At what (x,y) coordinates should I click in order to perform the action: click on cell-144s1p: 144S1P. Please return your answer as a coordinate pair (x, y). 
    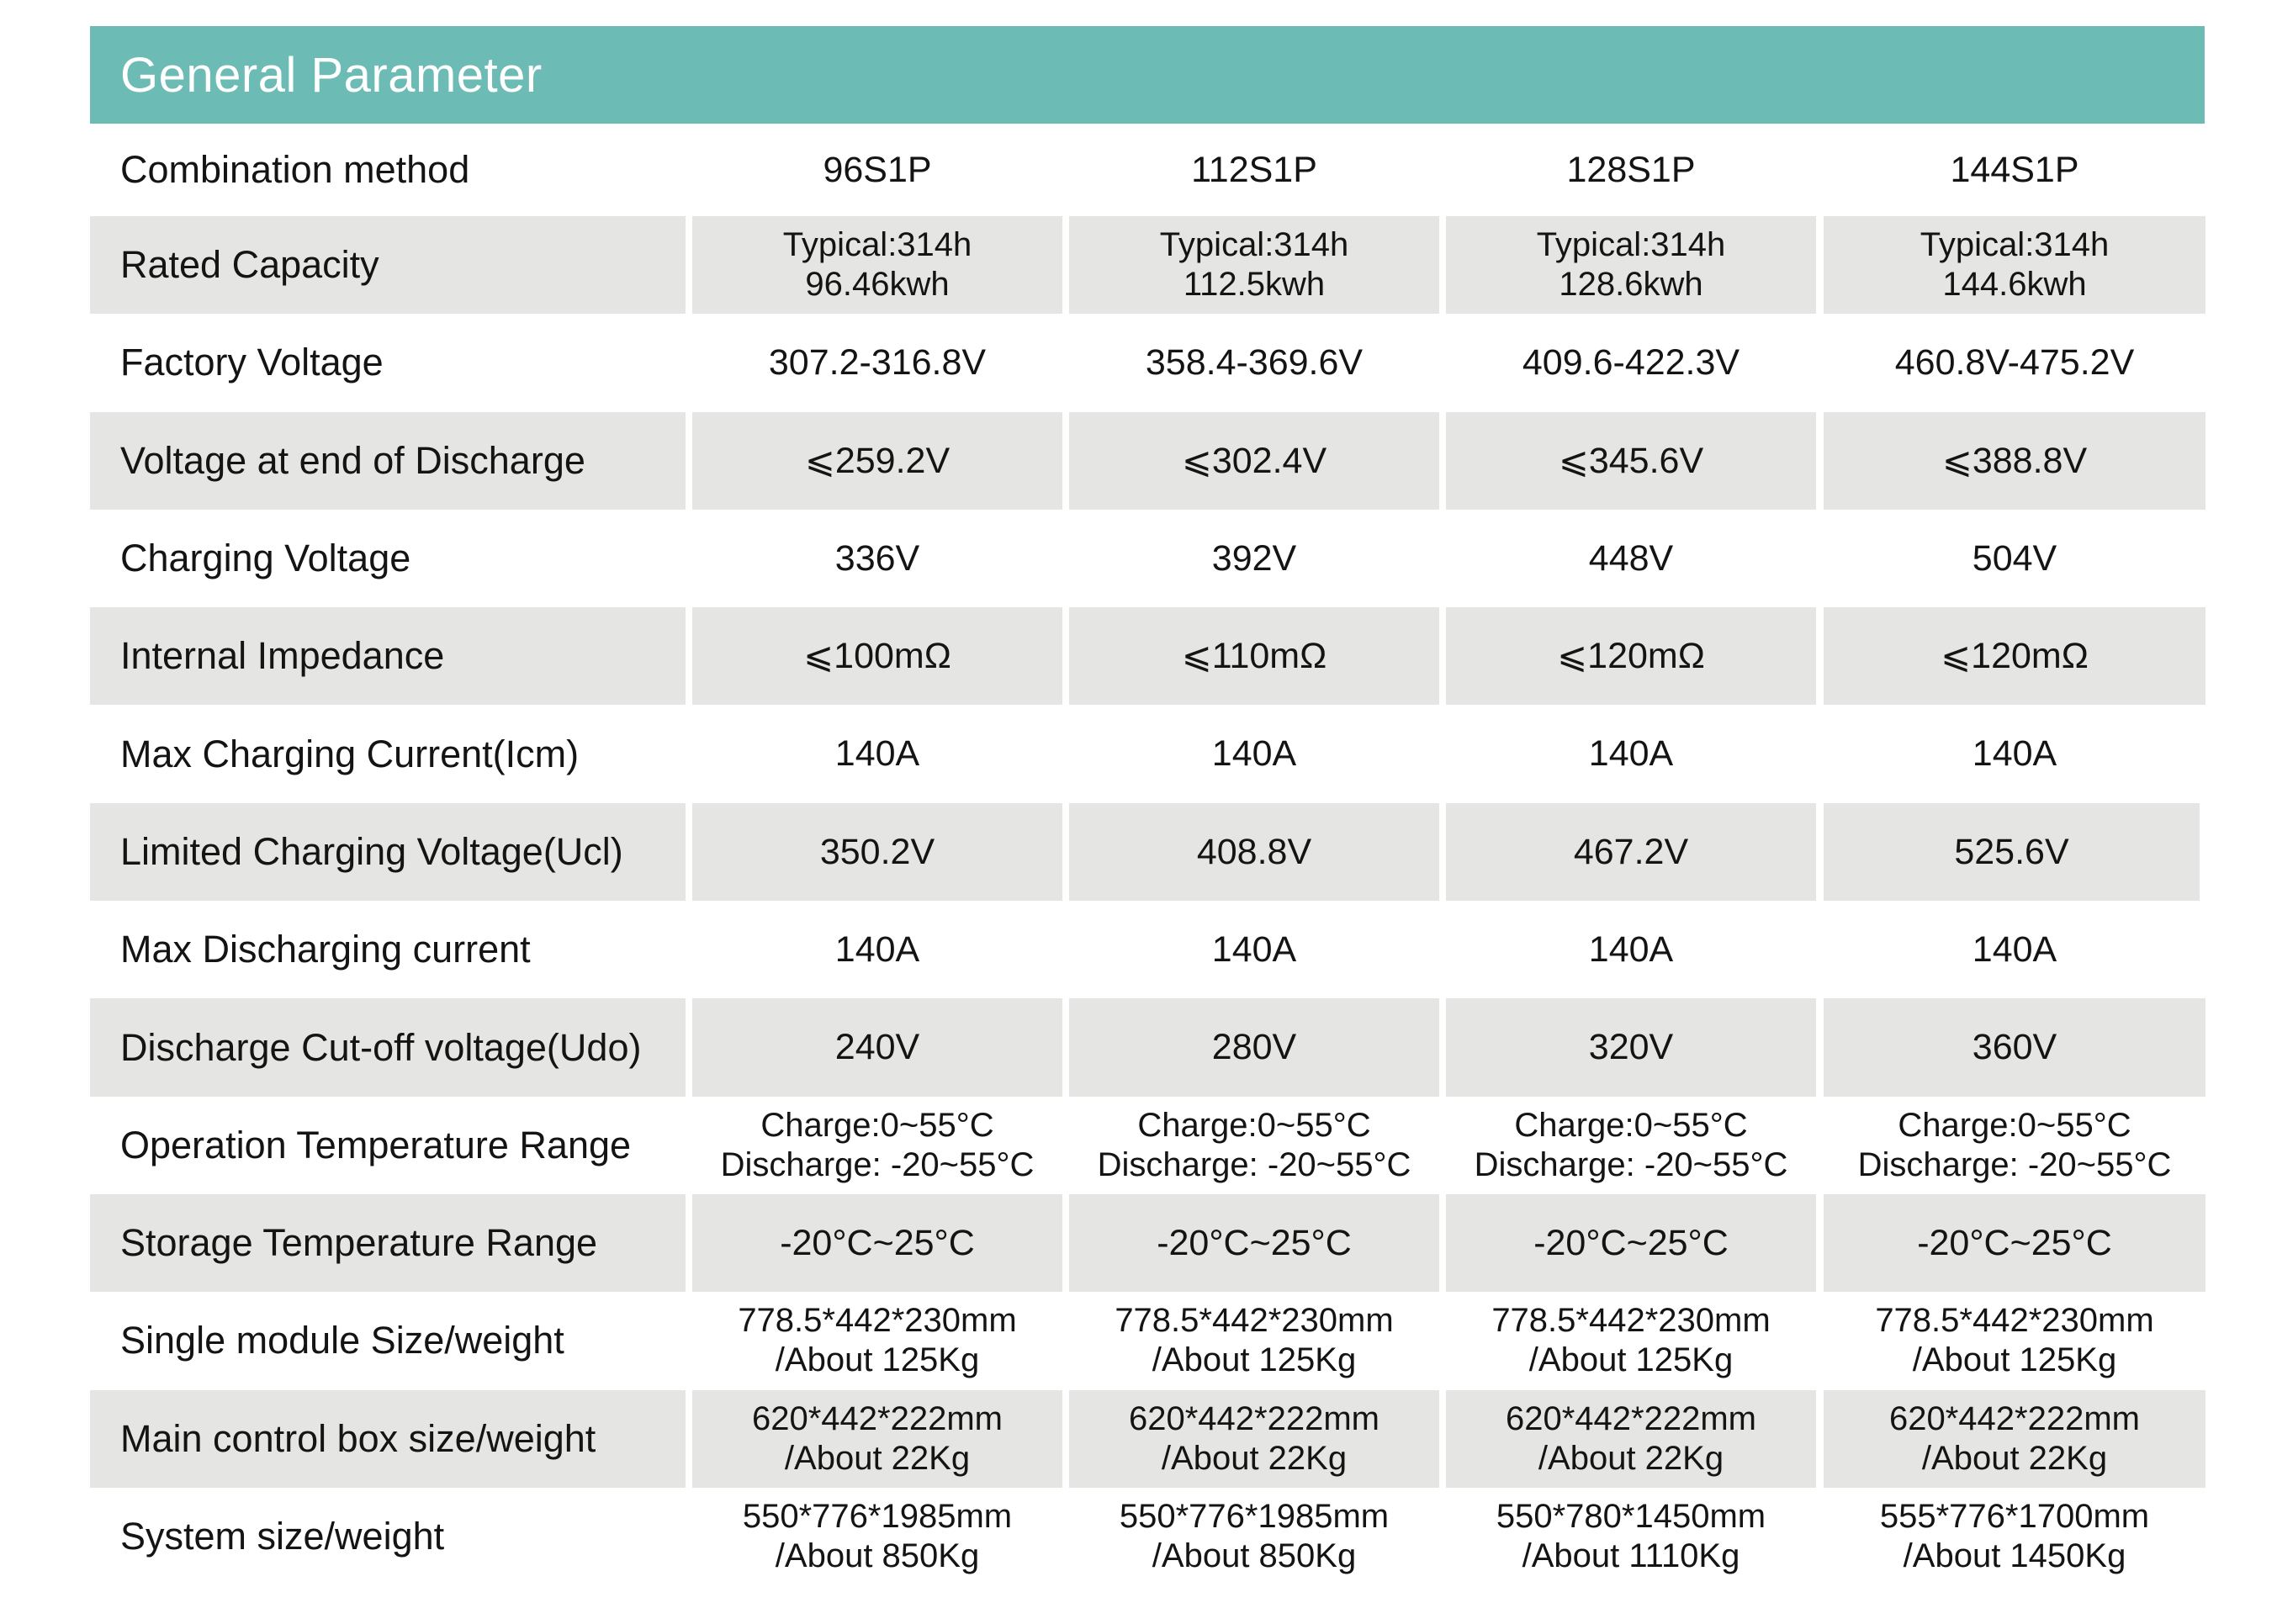
    Looking at the image, I should click on (2014, 169).